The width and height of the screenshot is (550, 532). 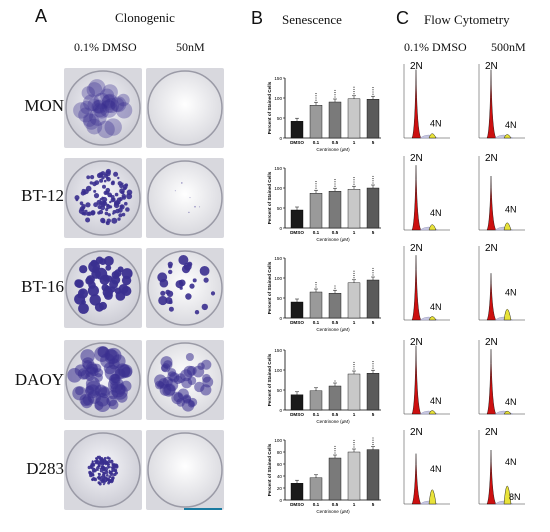 I want to click on x-tick-label: 1, so click(x=354, y=504).